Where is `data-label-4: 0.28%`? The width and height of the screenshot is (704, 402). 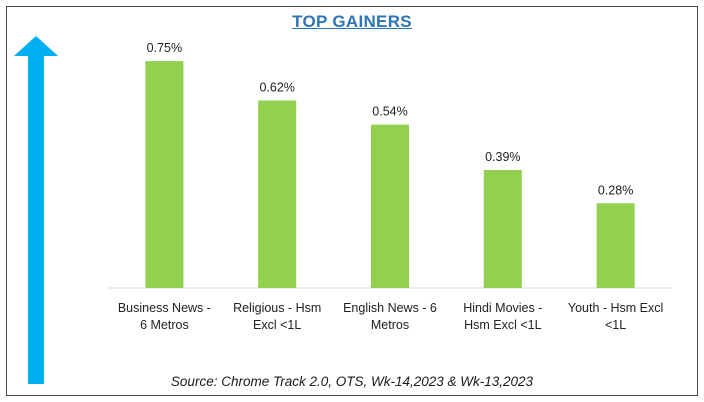 data-label-4: 0.28% is located at coordinates (615, 190).